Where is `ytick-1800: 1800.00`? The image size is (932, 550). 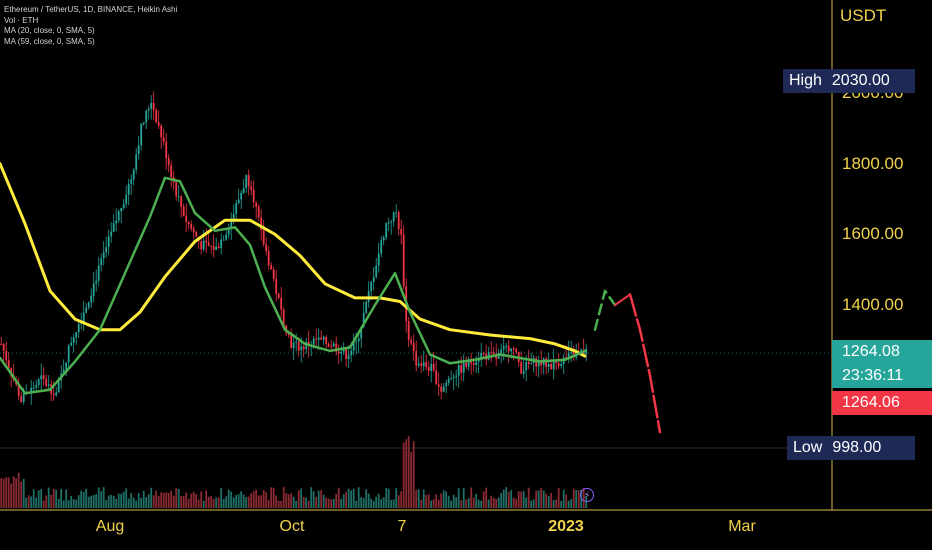 ytick-1800: 1800.00 is located at coordinates (873, 163).